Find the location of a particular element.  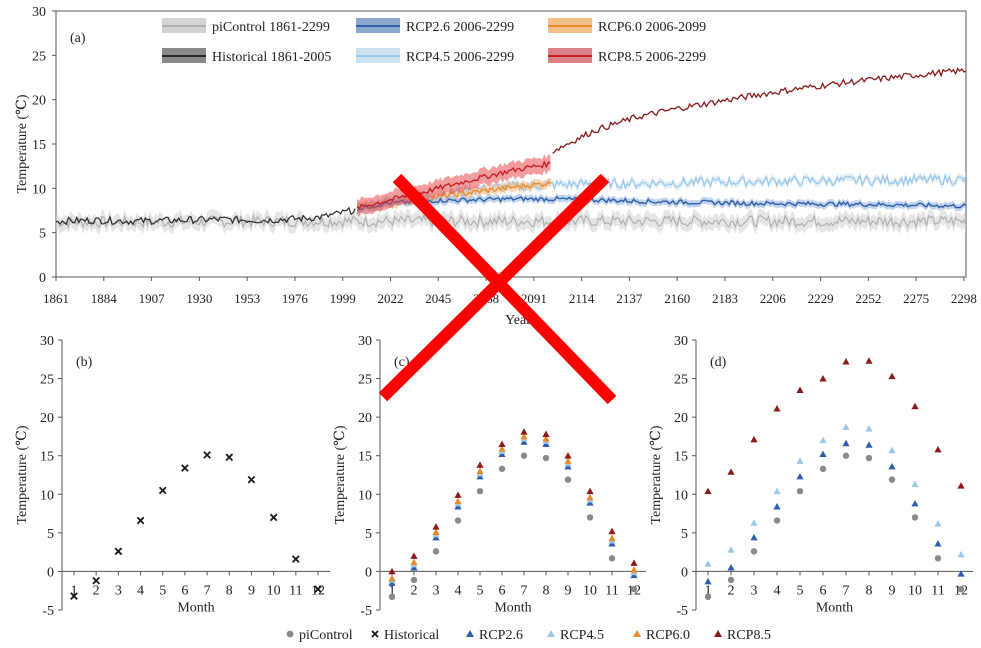

legend-label-a-5: RCP8.5 2006-2299 is located at coordinates (652, 57).